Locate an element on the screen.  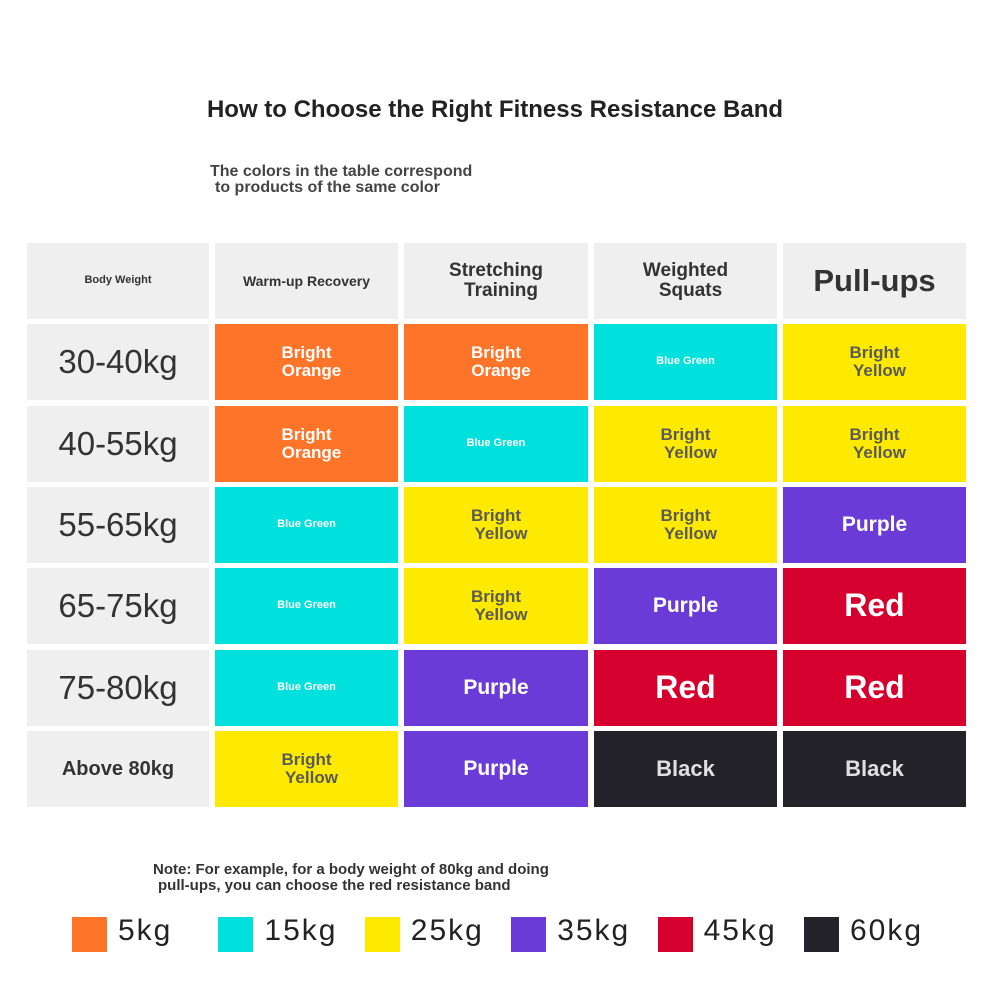
legend-label: 15kg is located at coordinates (301, 930).